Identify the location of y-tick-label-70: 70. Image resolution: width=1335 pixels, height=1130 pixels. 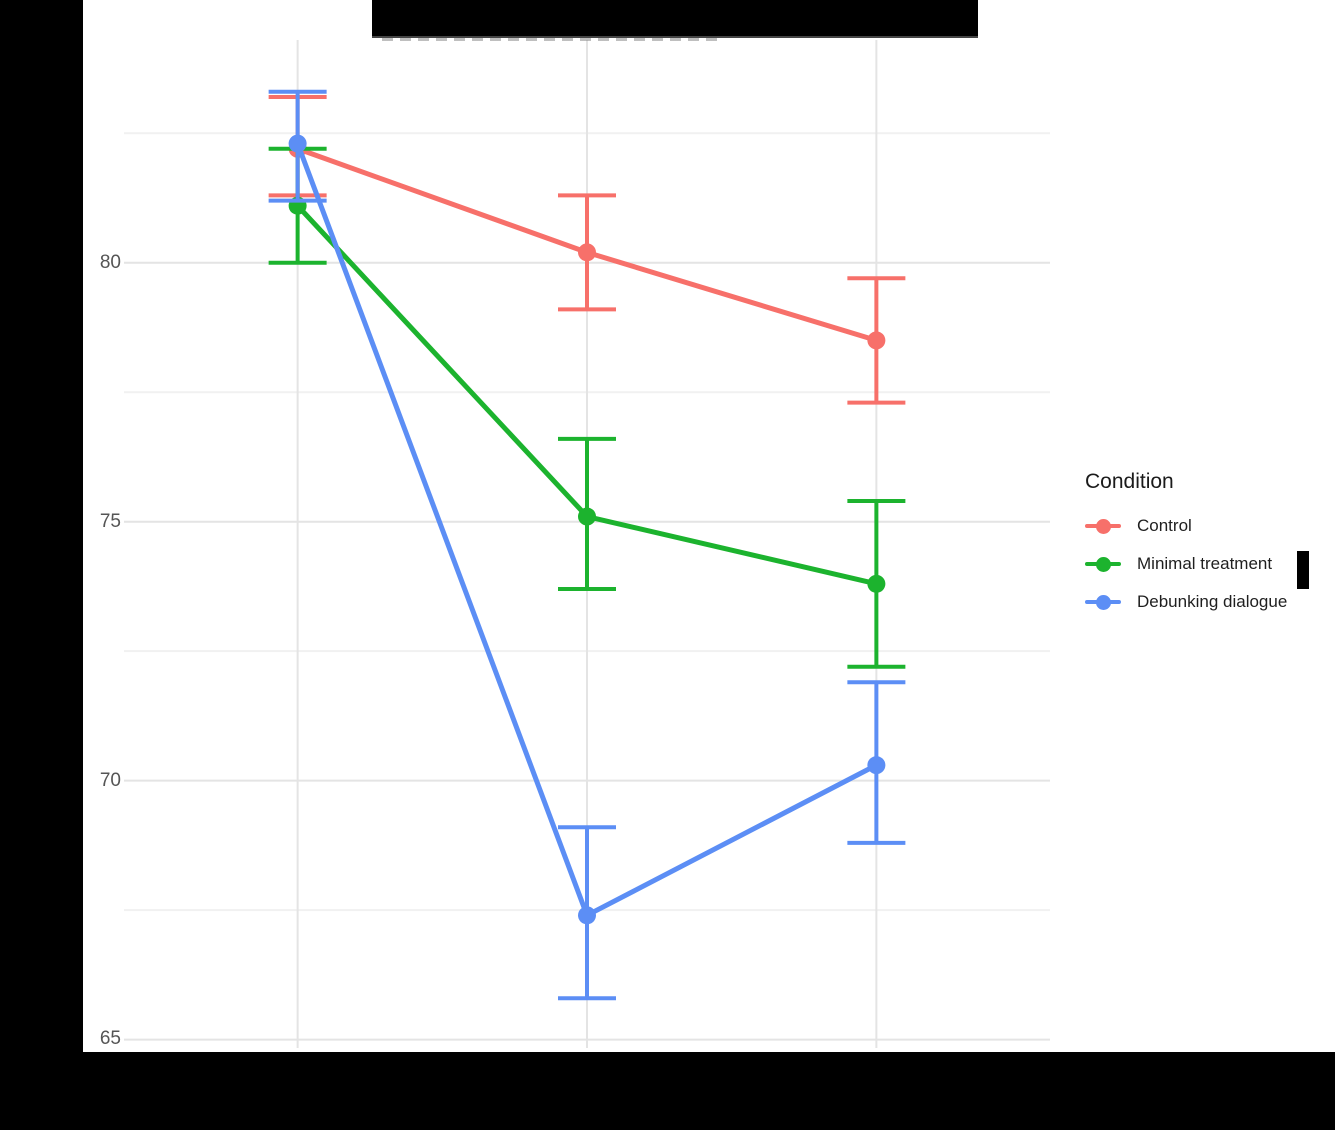
(110, 780).